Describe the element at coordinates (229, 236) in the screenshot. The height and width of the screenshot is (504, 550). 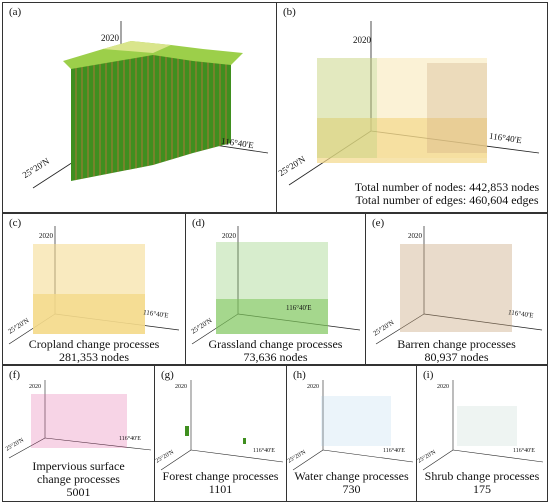
I see `panel-d-year: 2020` at that location.